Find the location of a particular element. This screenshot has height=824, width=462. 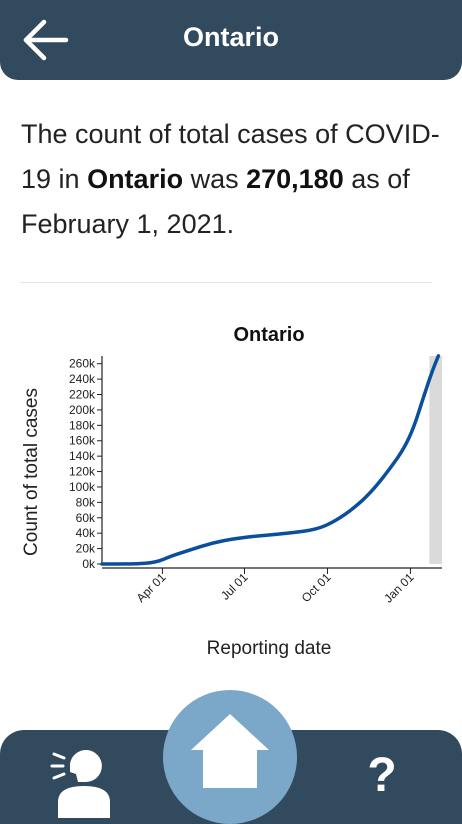

x-tick-label: Oct 01 is located at coordinates (316, 587).